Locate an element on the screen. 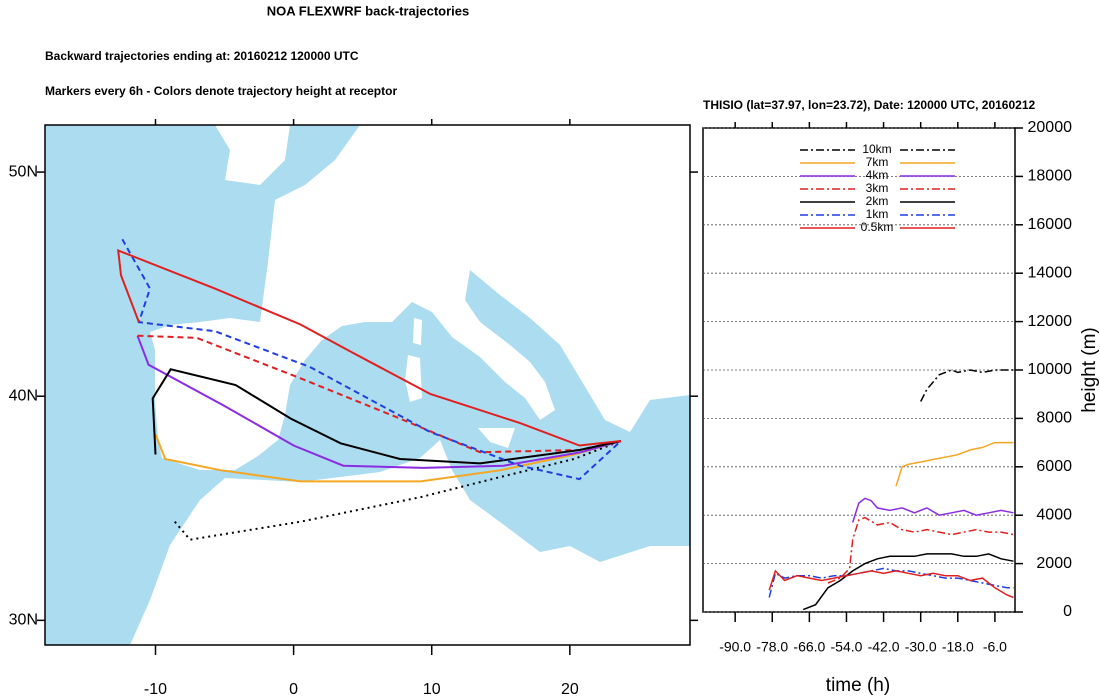  y-tick-label: 18000 is located at coordinates (1050, 176).